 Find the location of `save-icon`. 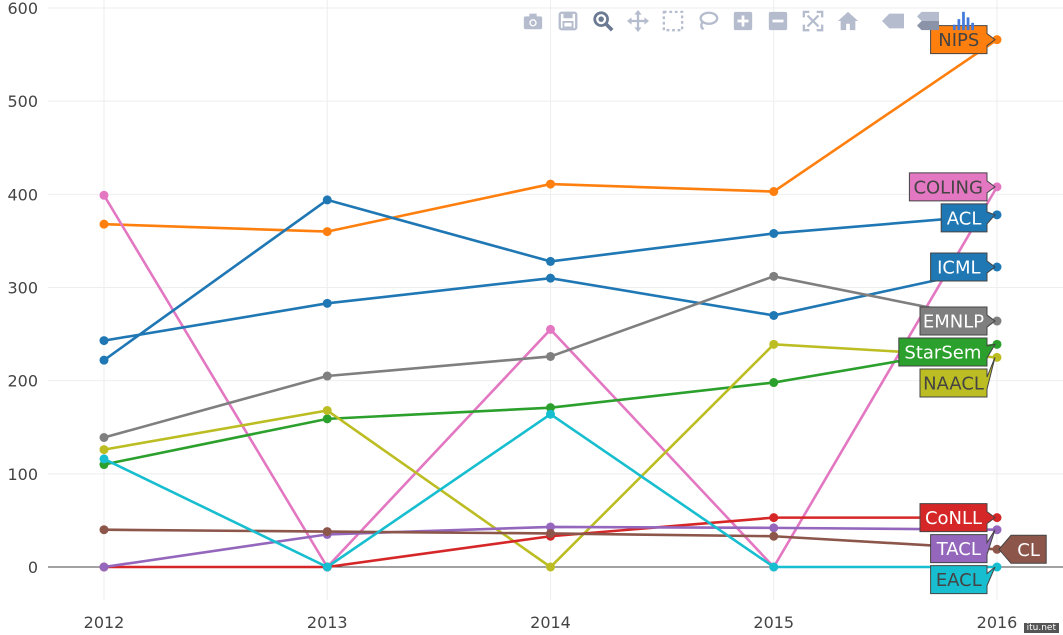

save-icon is located at coordinates (568, 21).